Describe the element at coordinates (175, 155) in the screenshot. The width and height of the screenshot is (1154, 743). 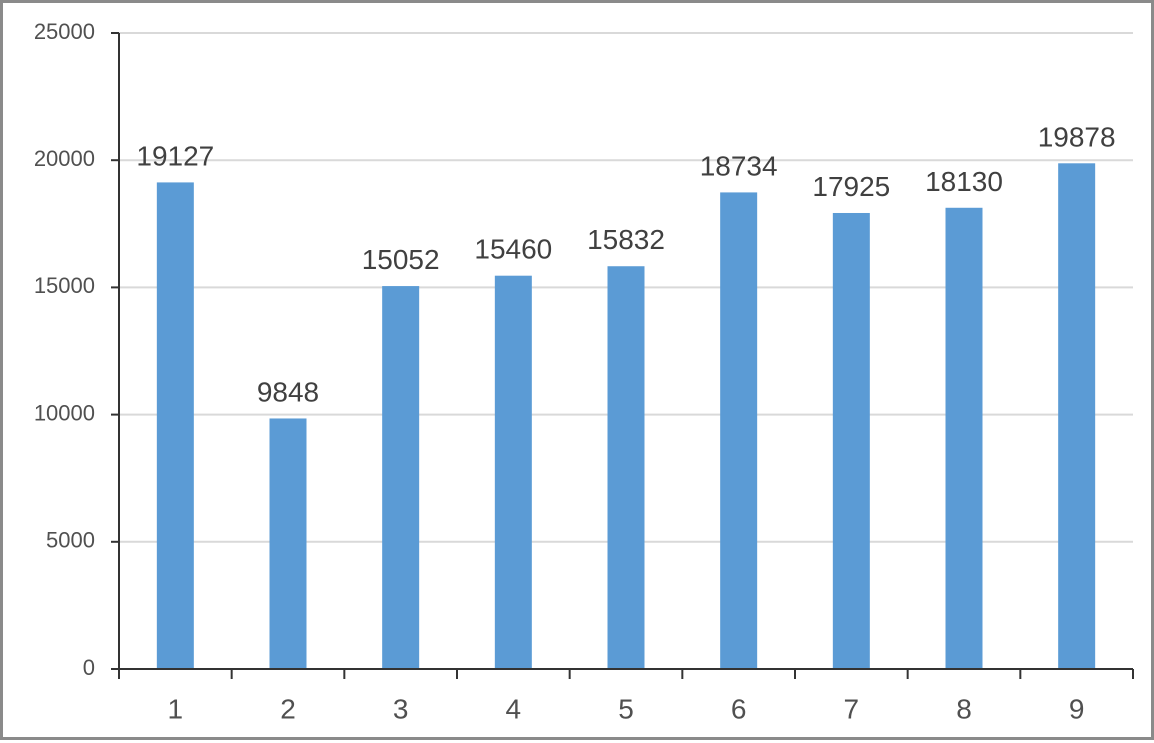
I see `data-label-1: 19127` at that location.